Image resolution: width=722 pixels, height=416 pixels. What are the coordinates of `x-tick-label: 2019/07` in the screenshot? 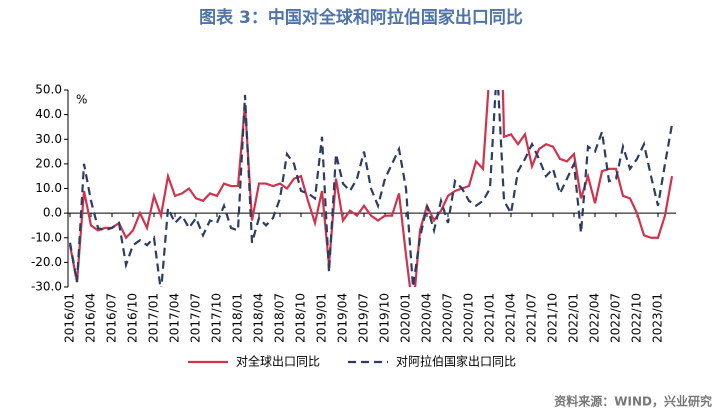 It's located at (364, 318).